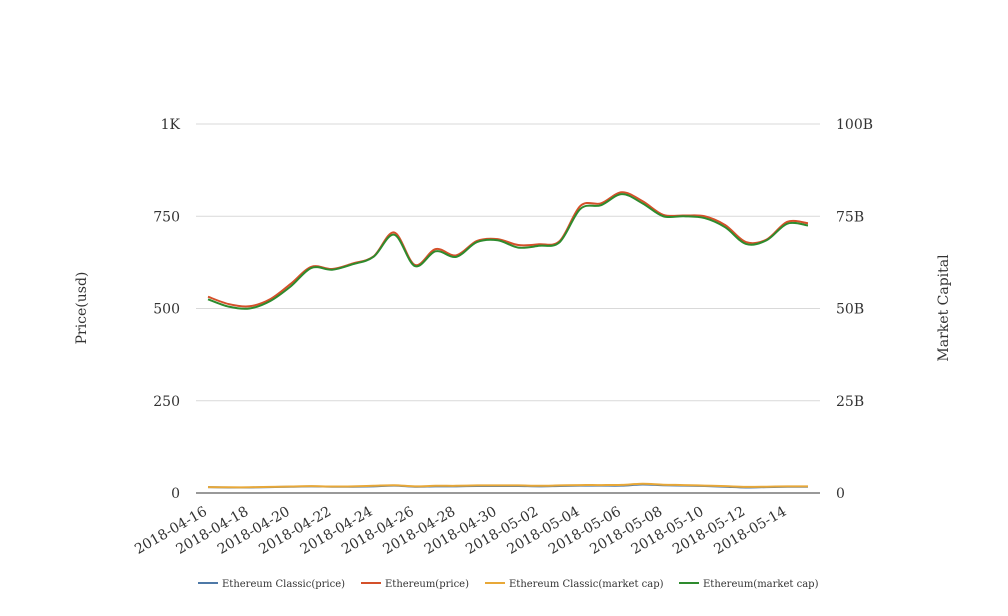  Describe the element at coordinates (850, 402) in the screenshot. I see `y-tick-label-right: 25B` at that location.